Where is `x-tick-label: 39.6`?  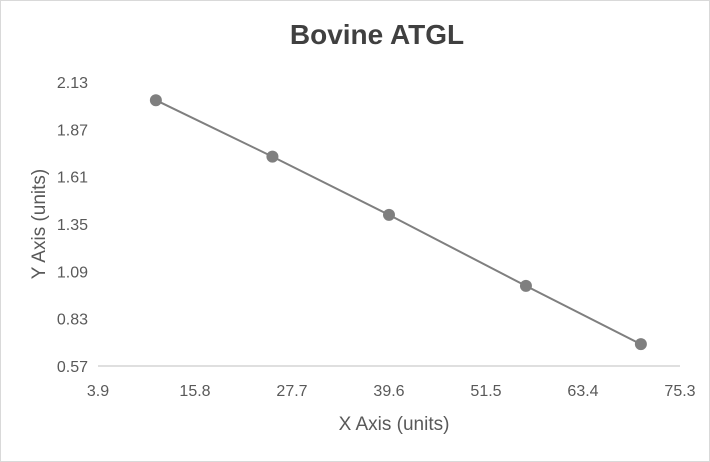 x-tick-label: 39.6 is located at coordinates (388, 391).